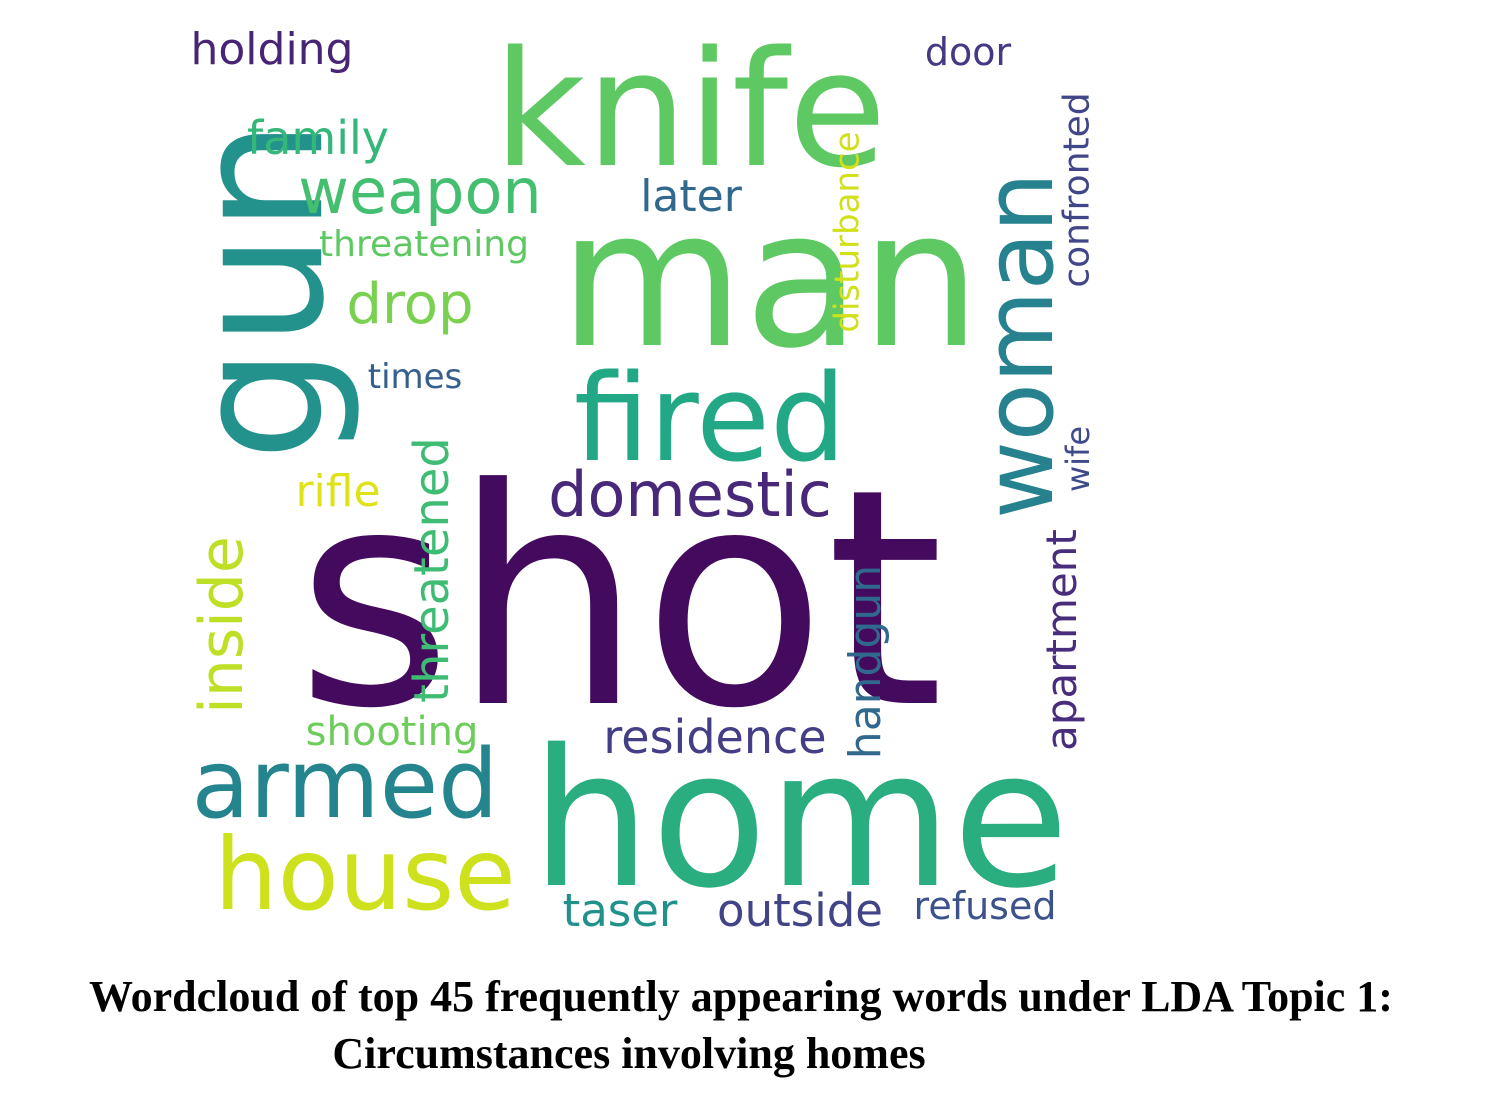 This screenshot has height=1102, width=1498. What do you see at coordinates (221, 625) in the screenshot?
I see `word-inside: inside` at bounding box center [221, 625].